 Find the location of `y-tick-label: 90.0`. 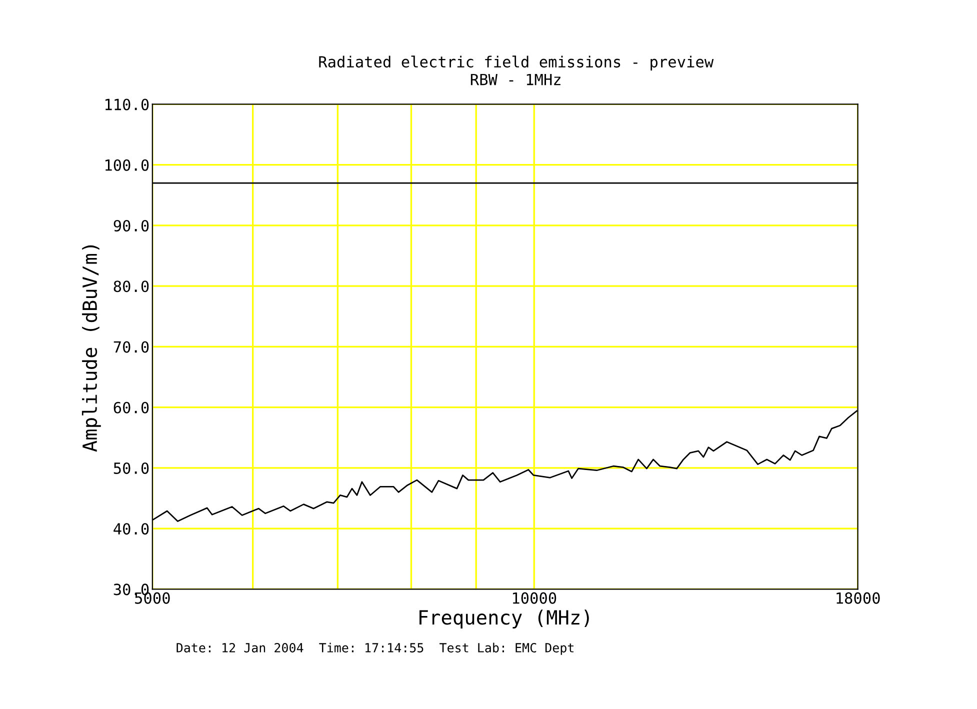

y-tick-label: 90.0 is located at coordinates (131, 226).